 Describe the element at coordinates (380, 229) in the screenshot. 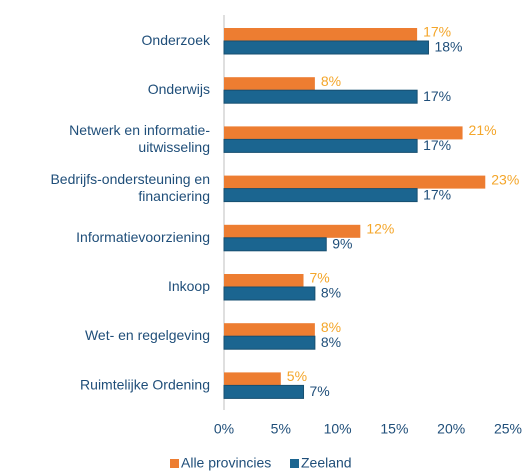

I see `value-label: 12%` at that location.